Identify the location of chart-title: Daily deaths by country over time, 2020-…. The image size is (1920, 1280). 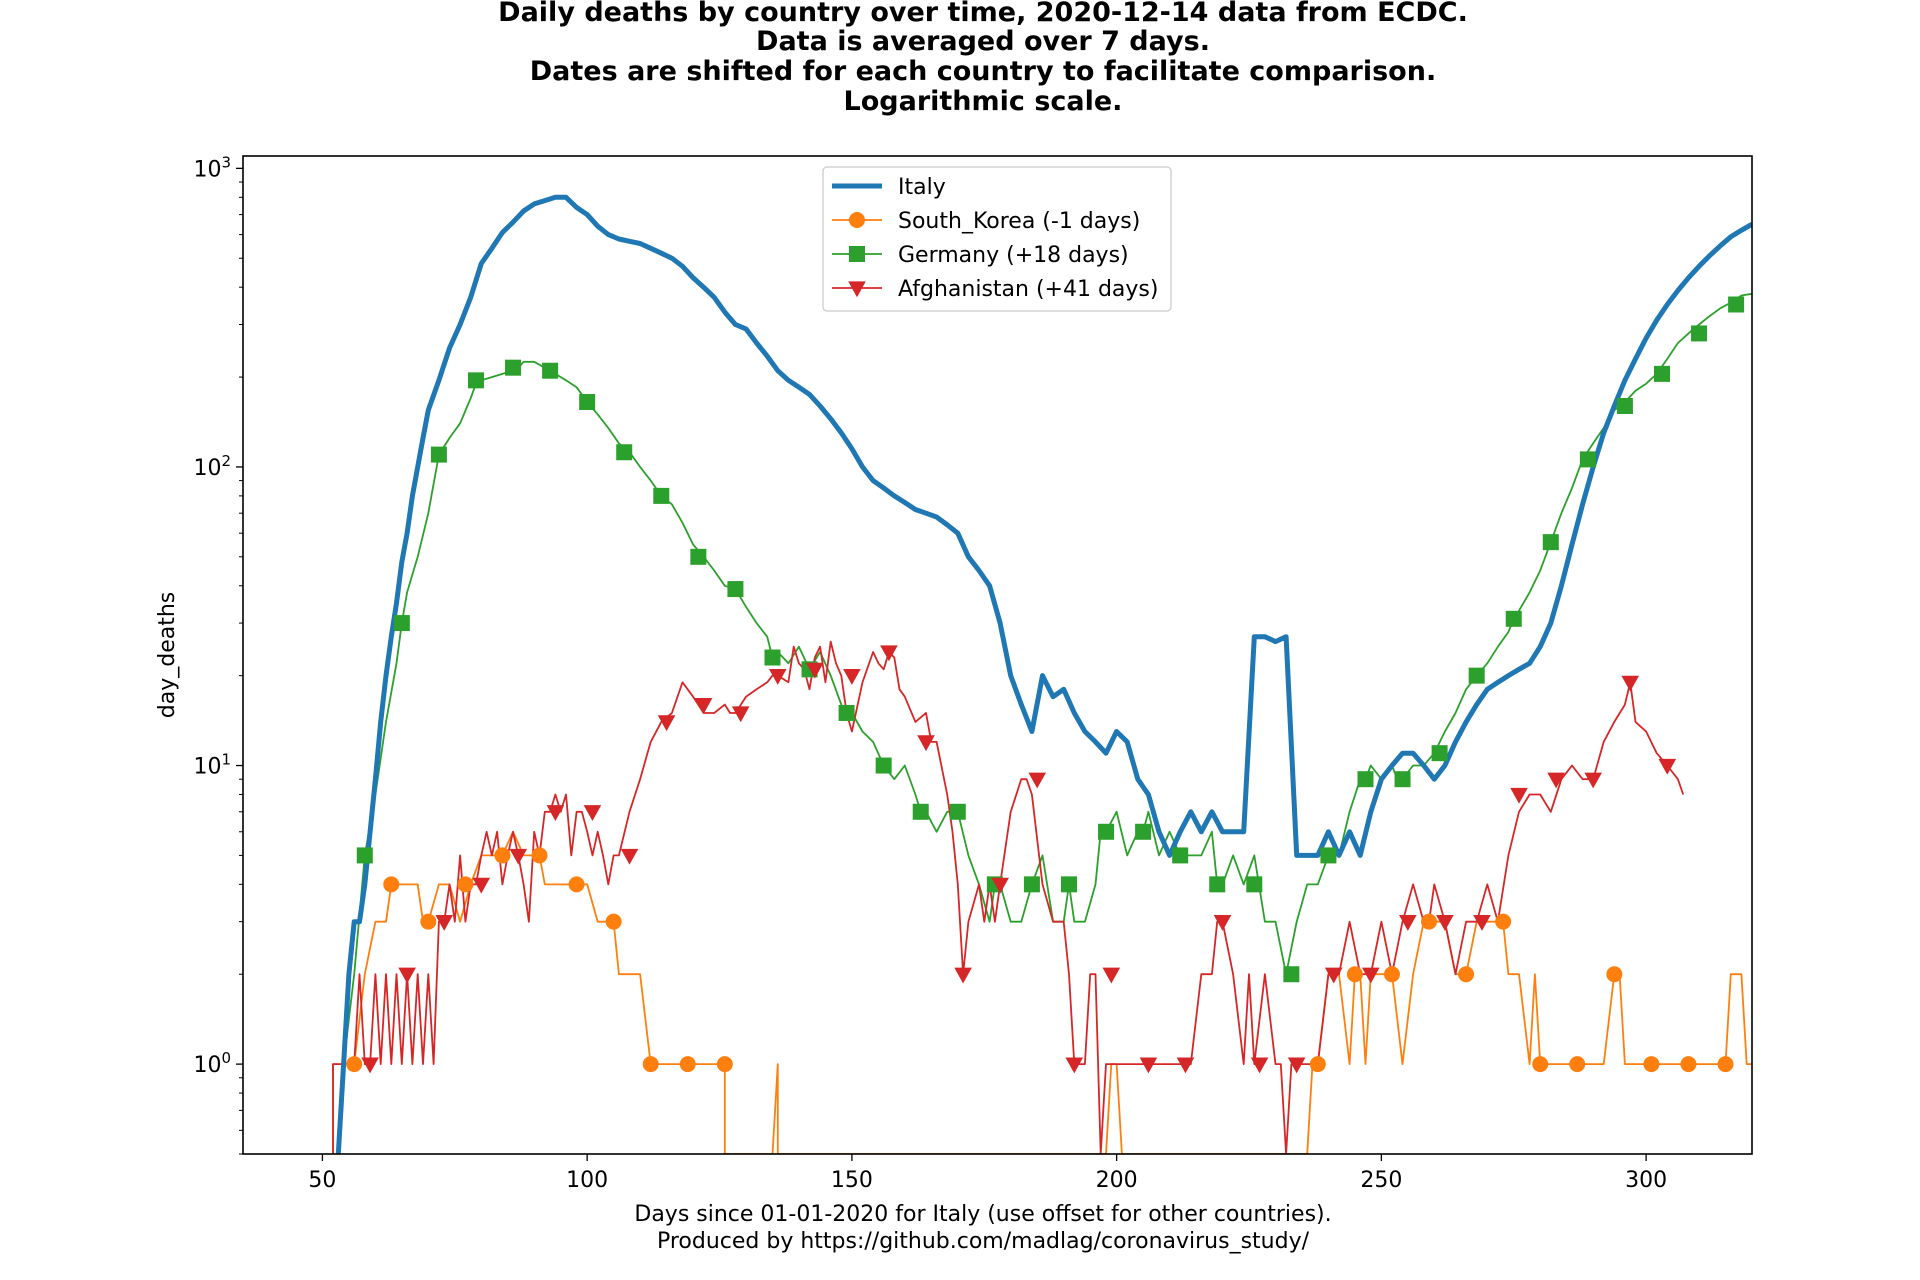
(983, 58).